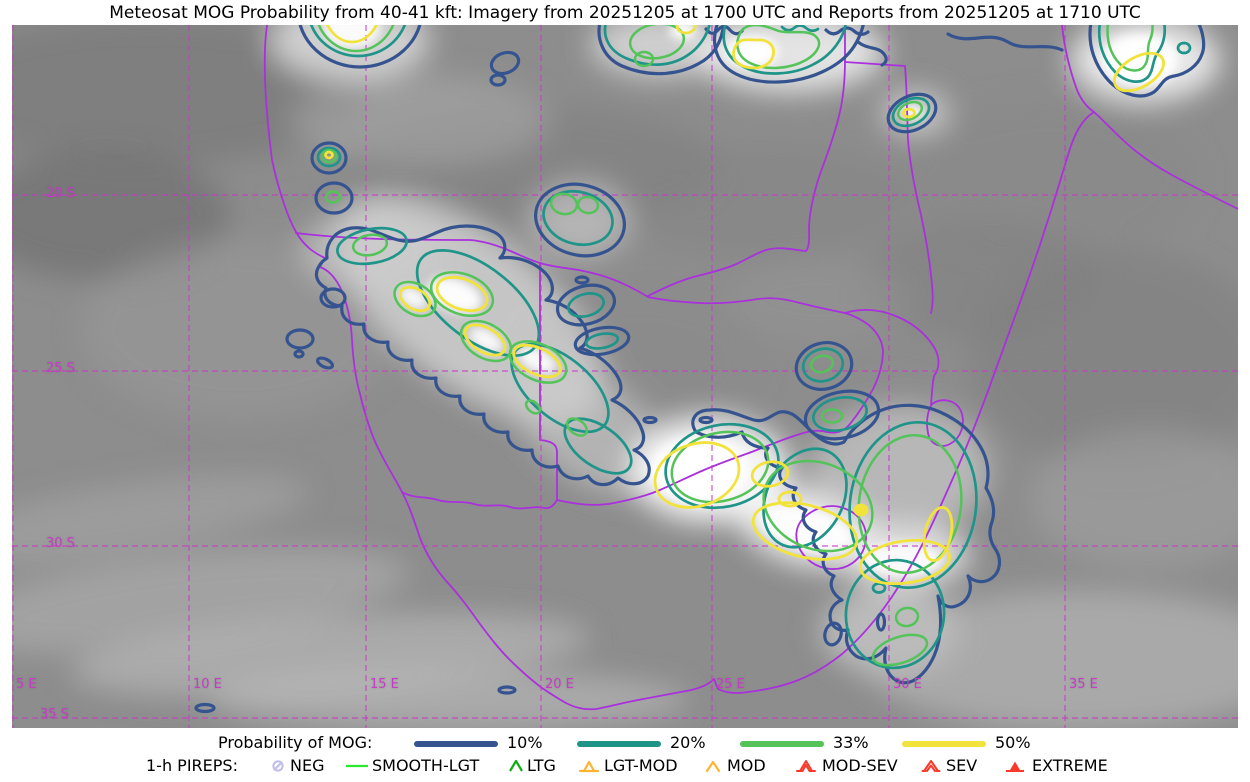 Image resolution: width=1250 pixels, height=782 pixels. Describe the element at coordinates (746, 765) in the screenshot. I see `pirep-mod-label: MOD` at that location.